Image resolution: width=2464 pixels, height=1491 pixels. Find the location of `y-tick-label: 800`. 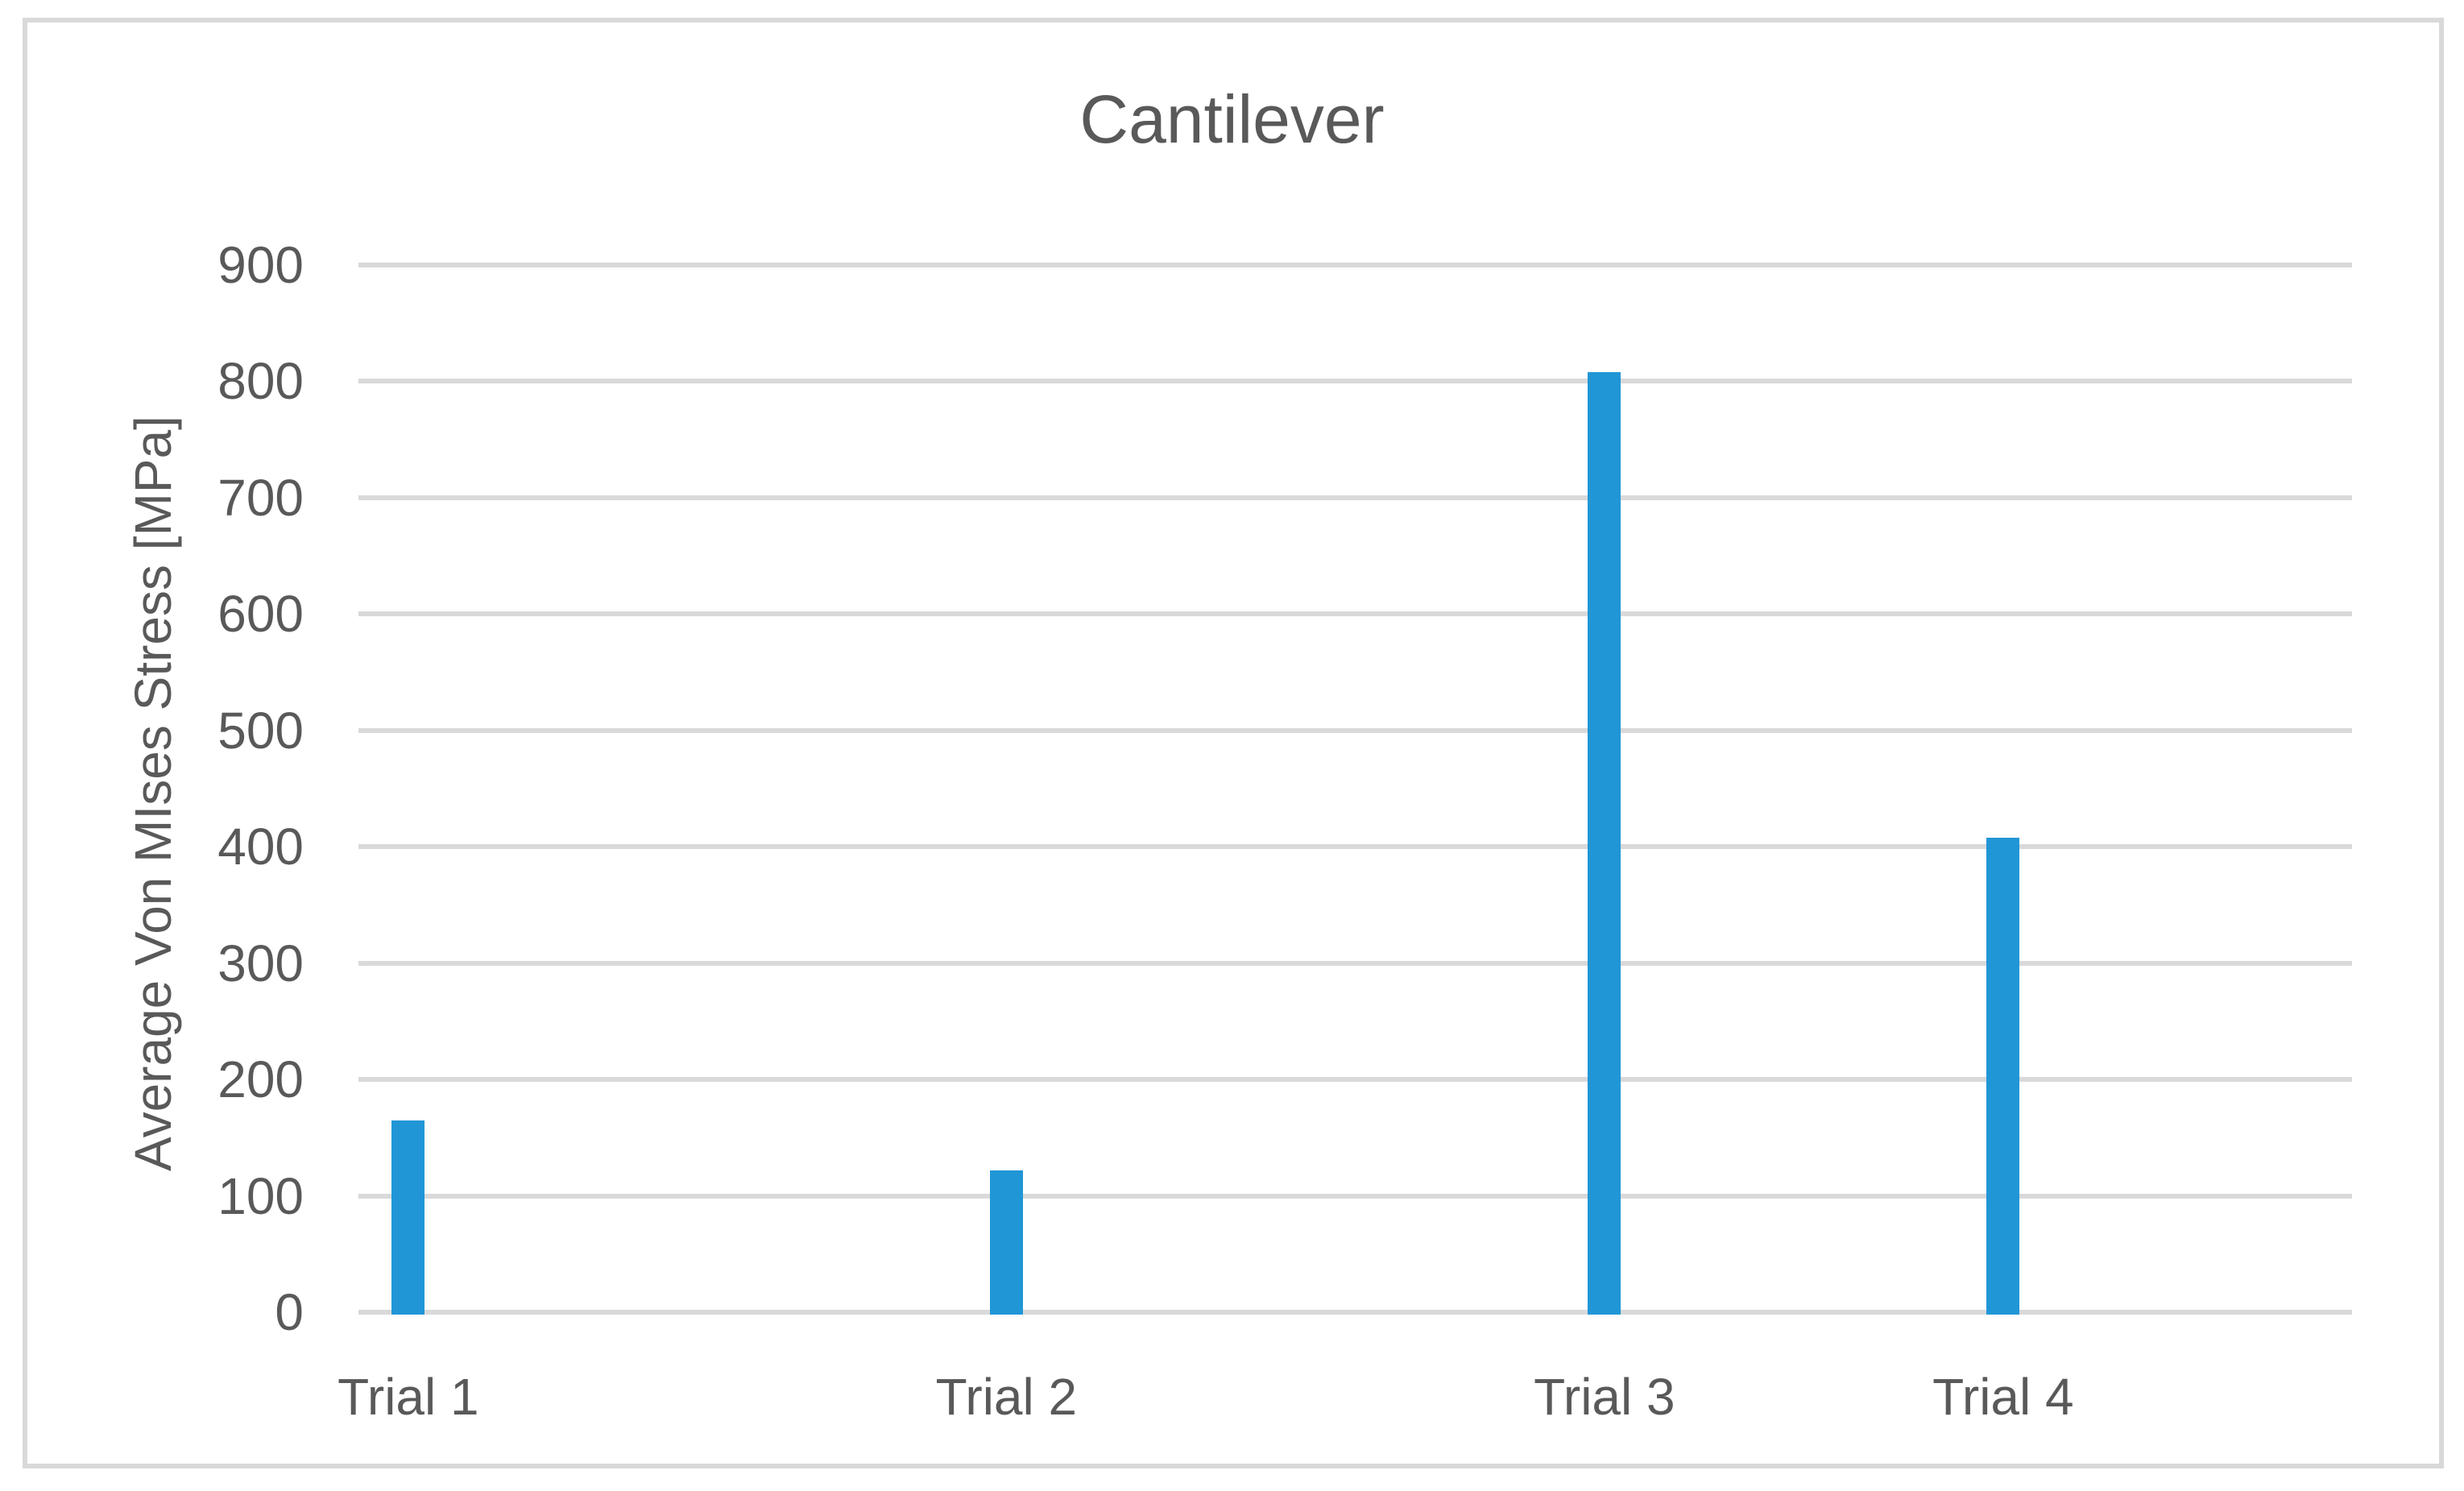

y-tick-label: 800 is located at coordinates (260, 381).